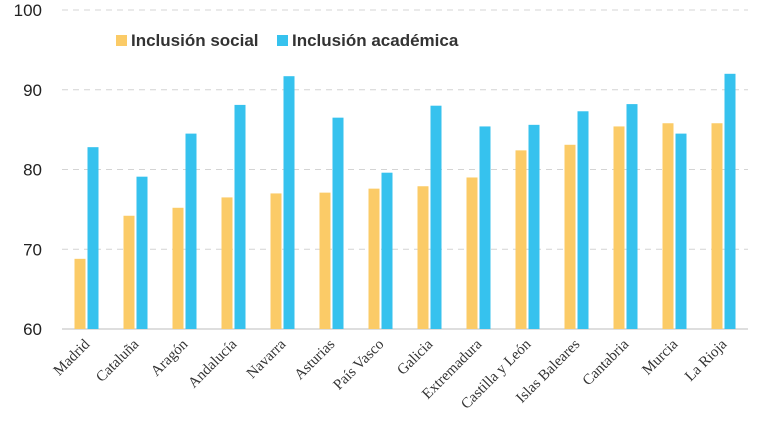  I want to click on bar-inclusion-academica-andalucia, so click(240, 216).